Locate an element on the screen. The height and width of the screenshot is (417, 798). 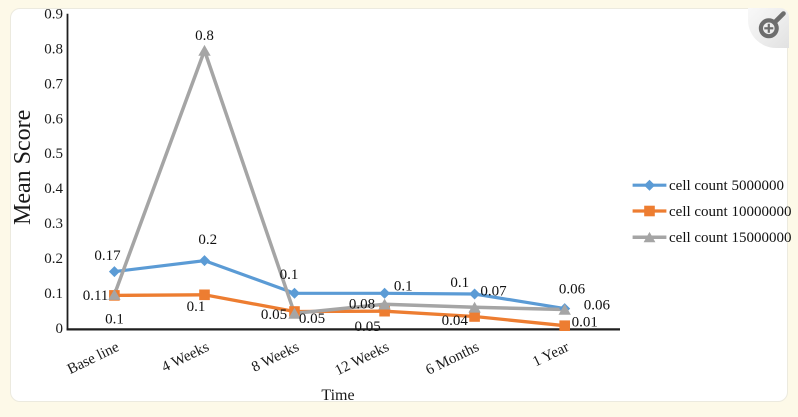
svg-text: 12 Weeks is located at coordinates (362, 359).